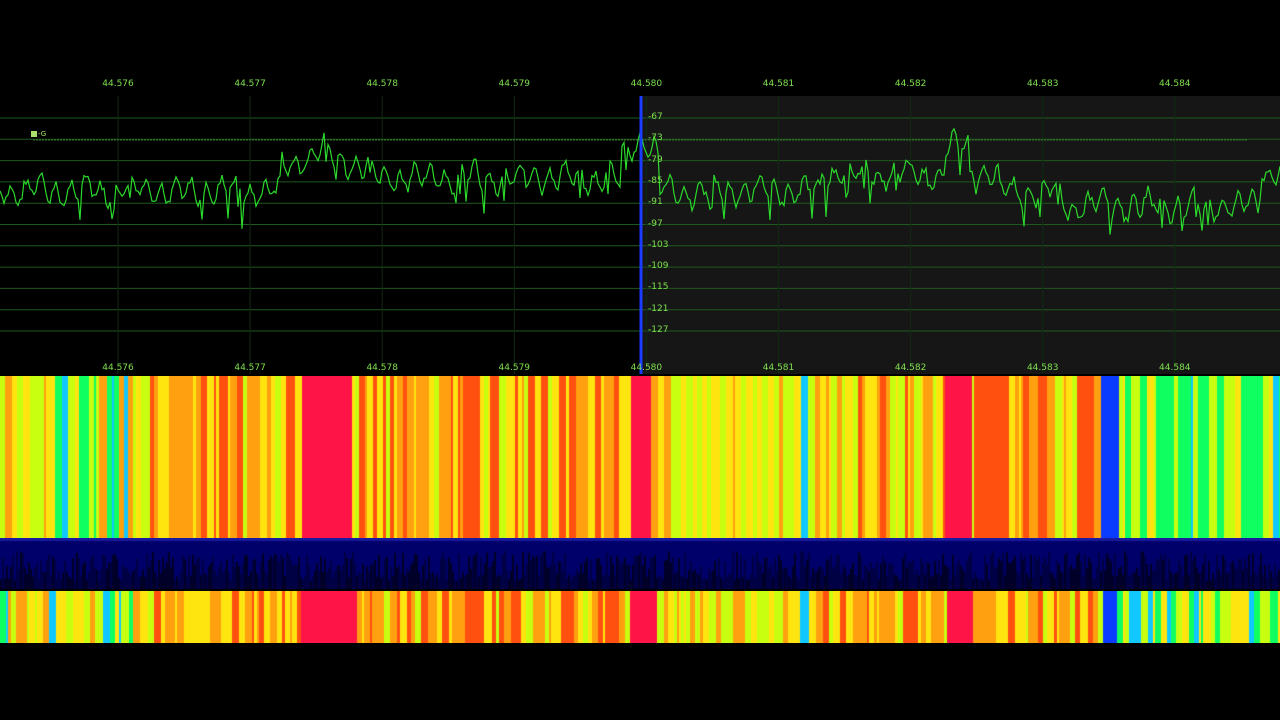 The height and width of the screenshot is (720, 1280). Describe the element at coordinates (658, 266) in the screenshot. I see `db-tick-label: -109` at that location.